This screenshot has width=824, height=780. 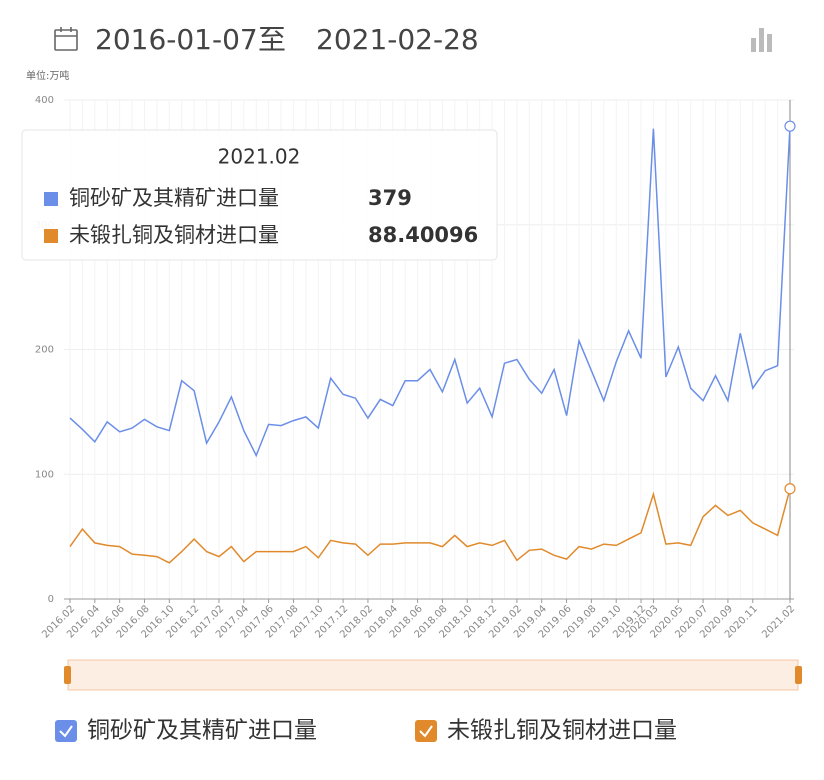 I want to click on tooltip-title: 2021.02, so click(x=259, y=157).